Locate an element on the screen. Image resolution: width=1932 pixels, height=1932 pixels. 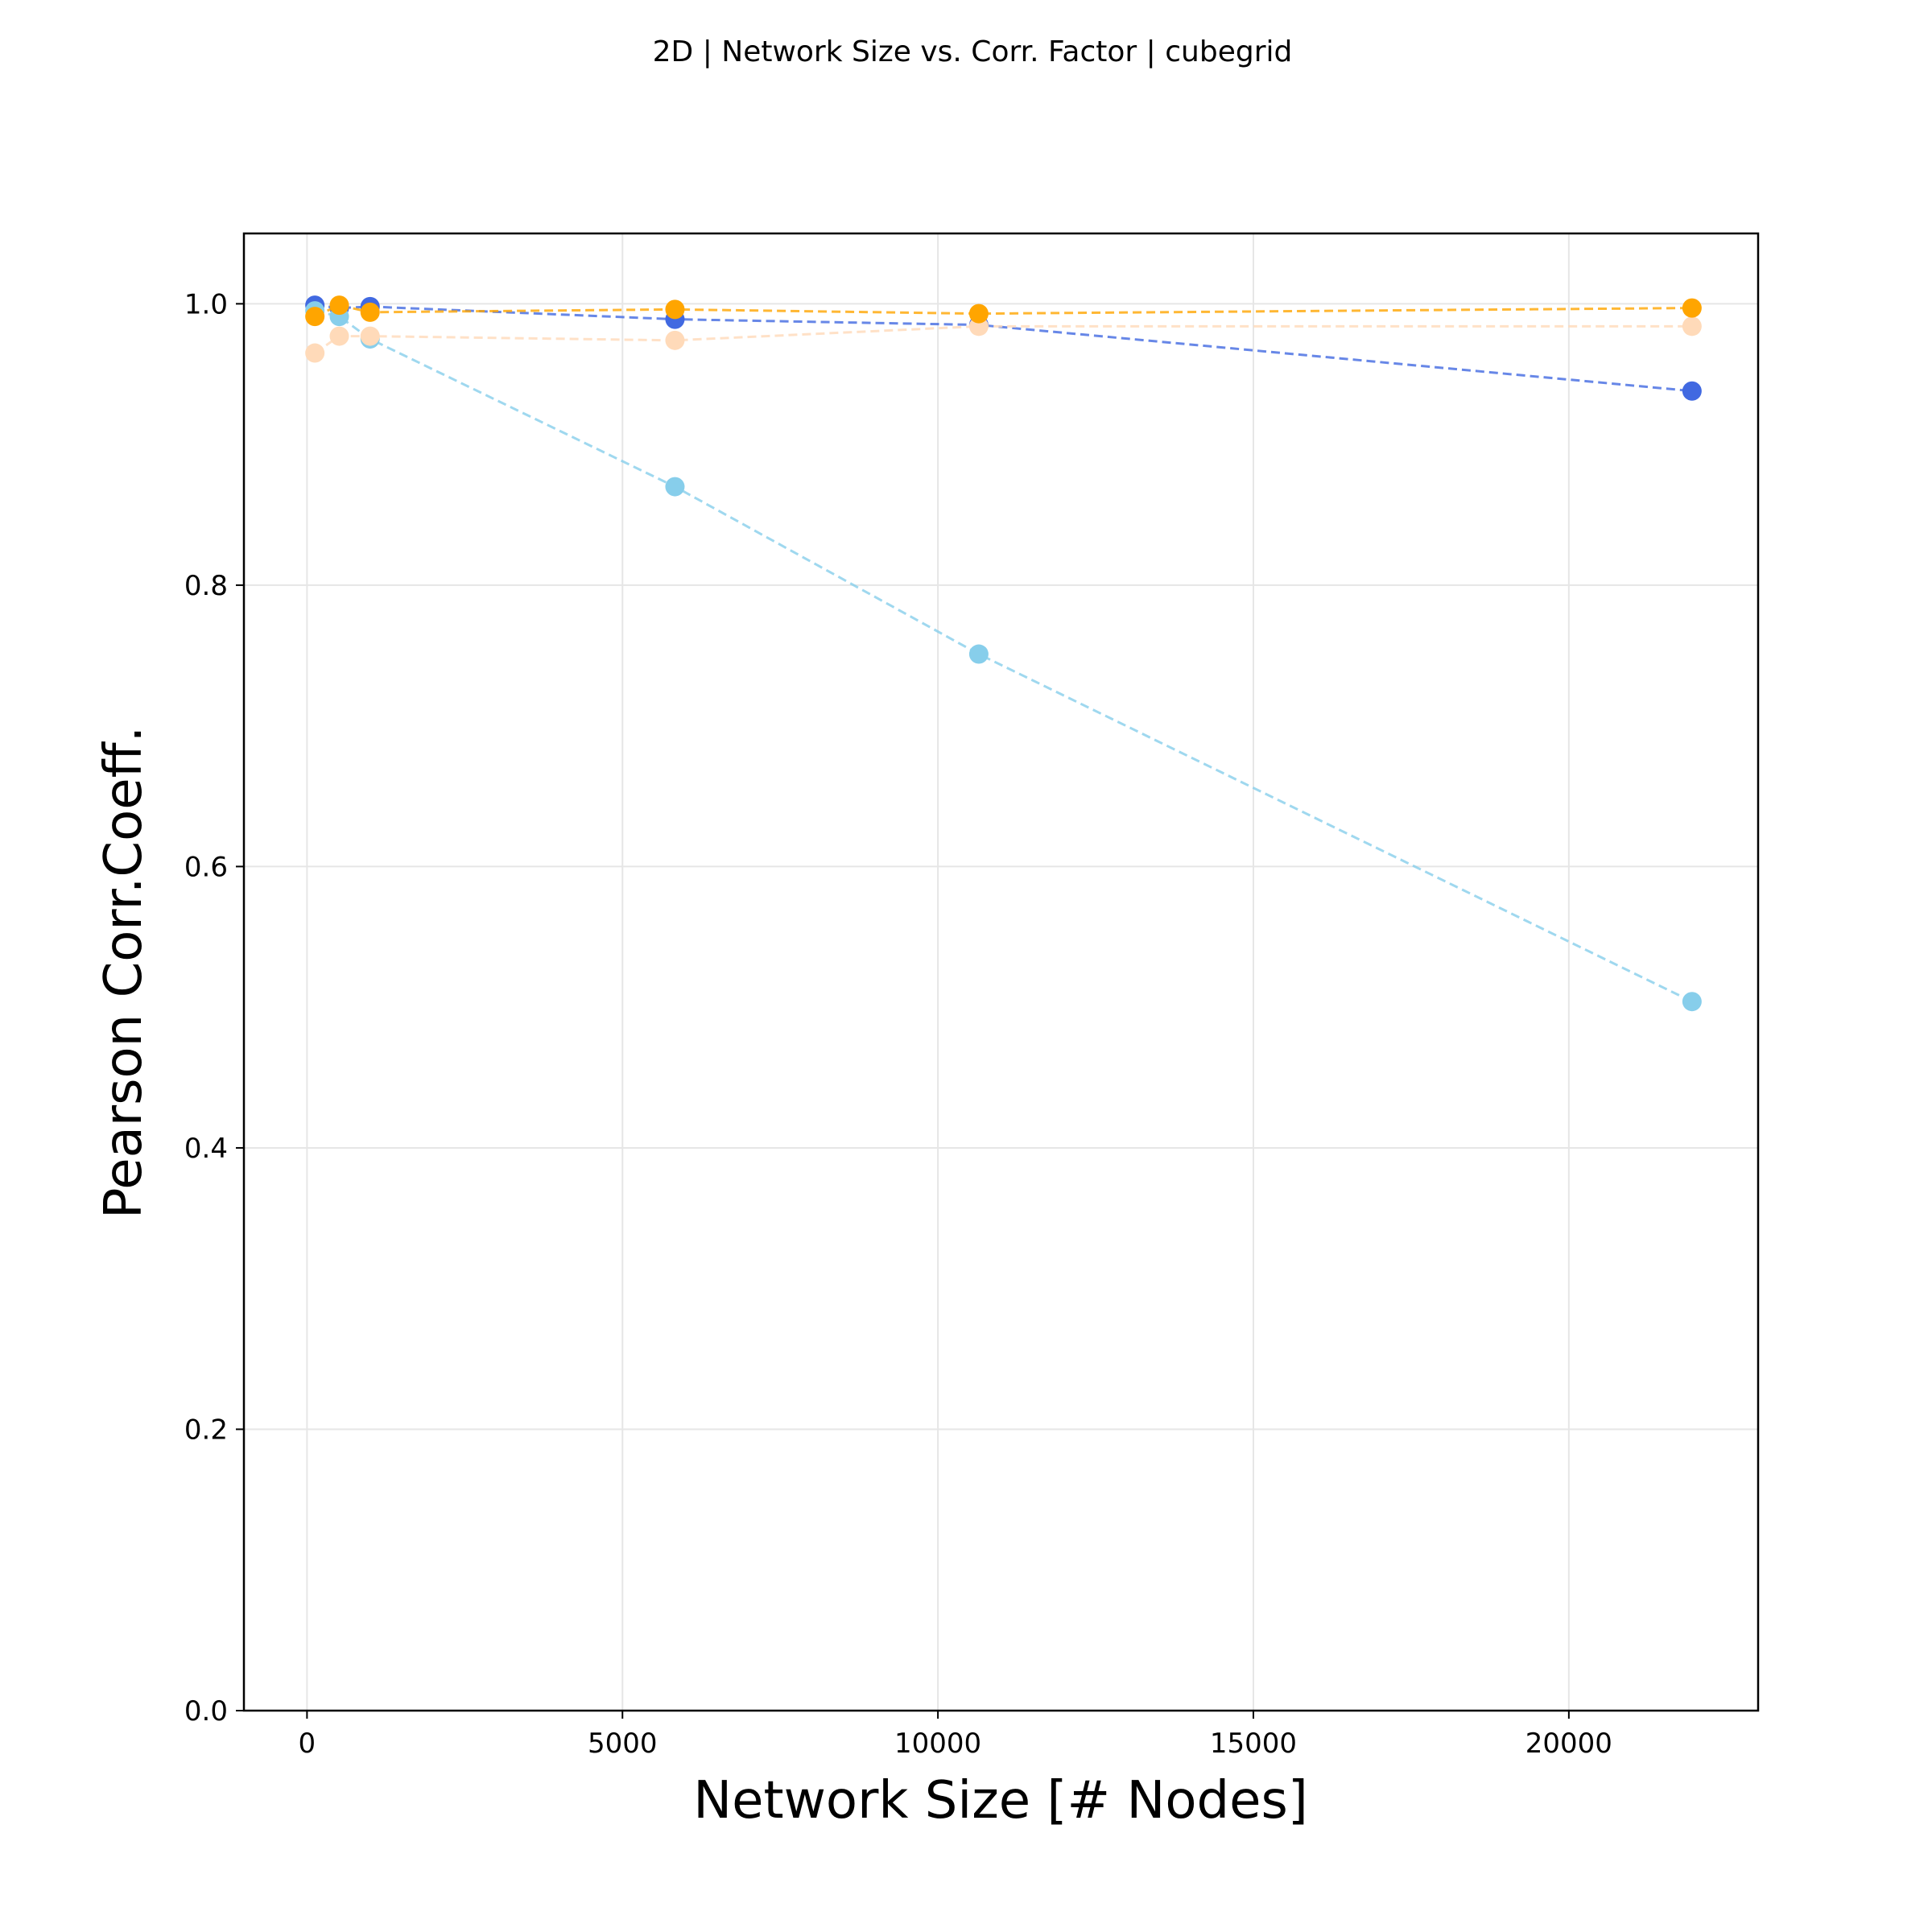
x-axis-label: Network Size [# Nodes] is located at coordinates (1000, 1801).